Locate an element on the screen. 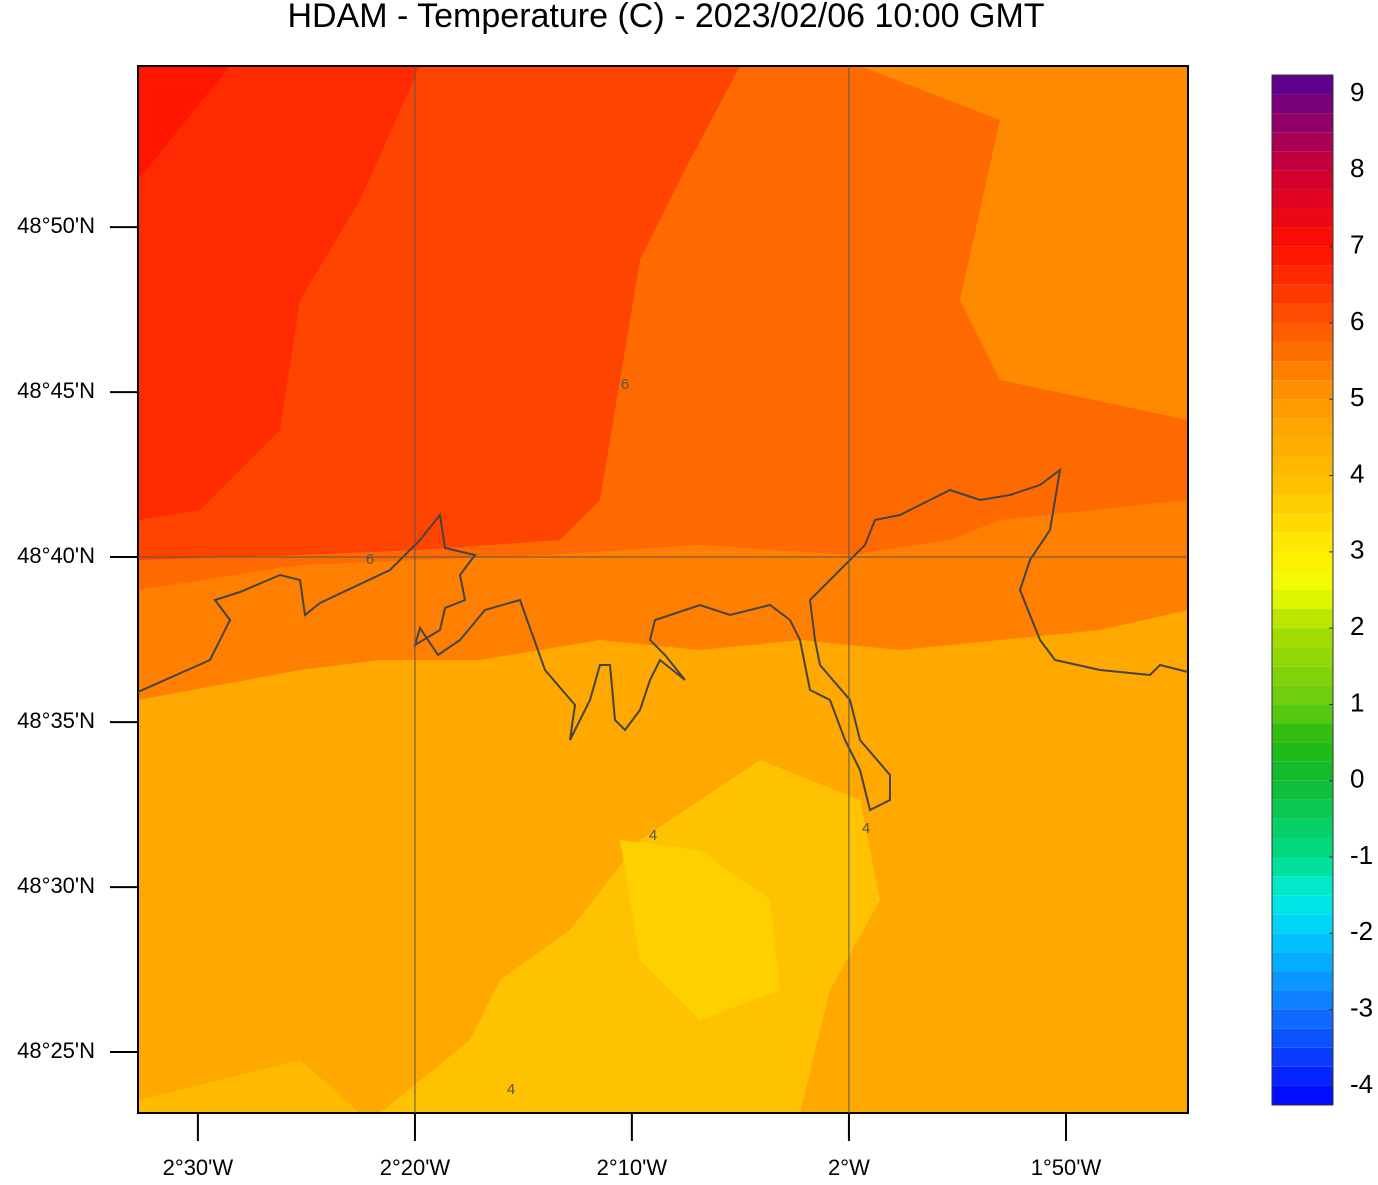  colorbar-label: 7 is located at coordinates (1357, 245).